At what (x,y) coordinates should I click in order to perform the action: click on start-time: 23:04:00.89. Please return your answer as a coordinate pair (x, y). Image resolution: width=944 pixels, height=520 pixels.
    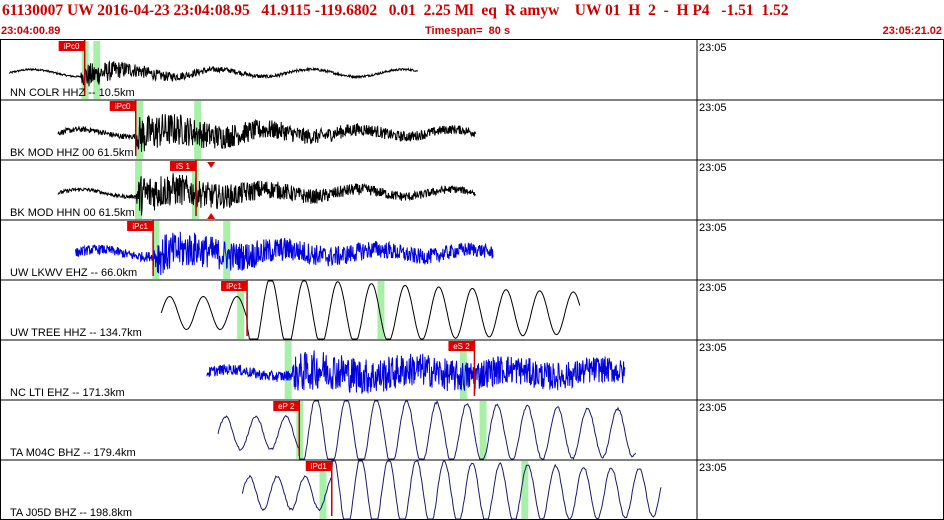
    Looking at the image, I should click on (31, 31).